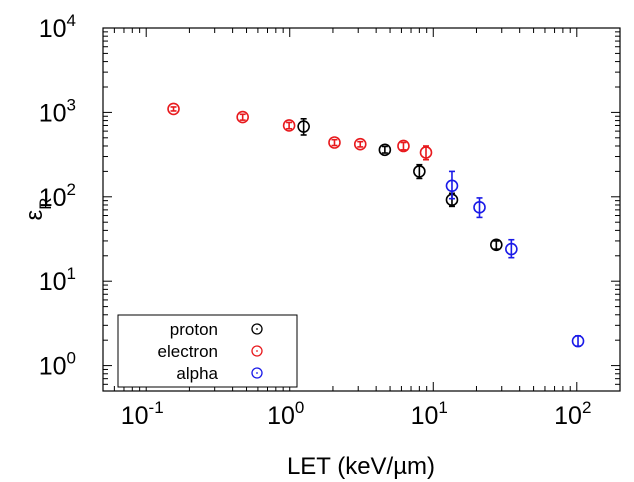 This screenshot has height=482, width=634. I want to click on x-tick-label-exp: 1, so click(442, 407).